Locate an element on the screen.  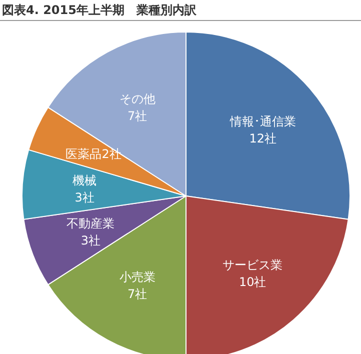
slice-label: 情報･通信業 is located at coordinates (262, 121).